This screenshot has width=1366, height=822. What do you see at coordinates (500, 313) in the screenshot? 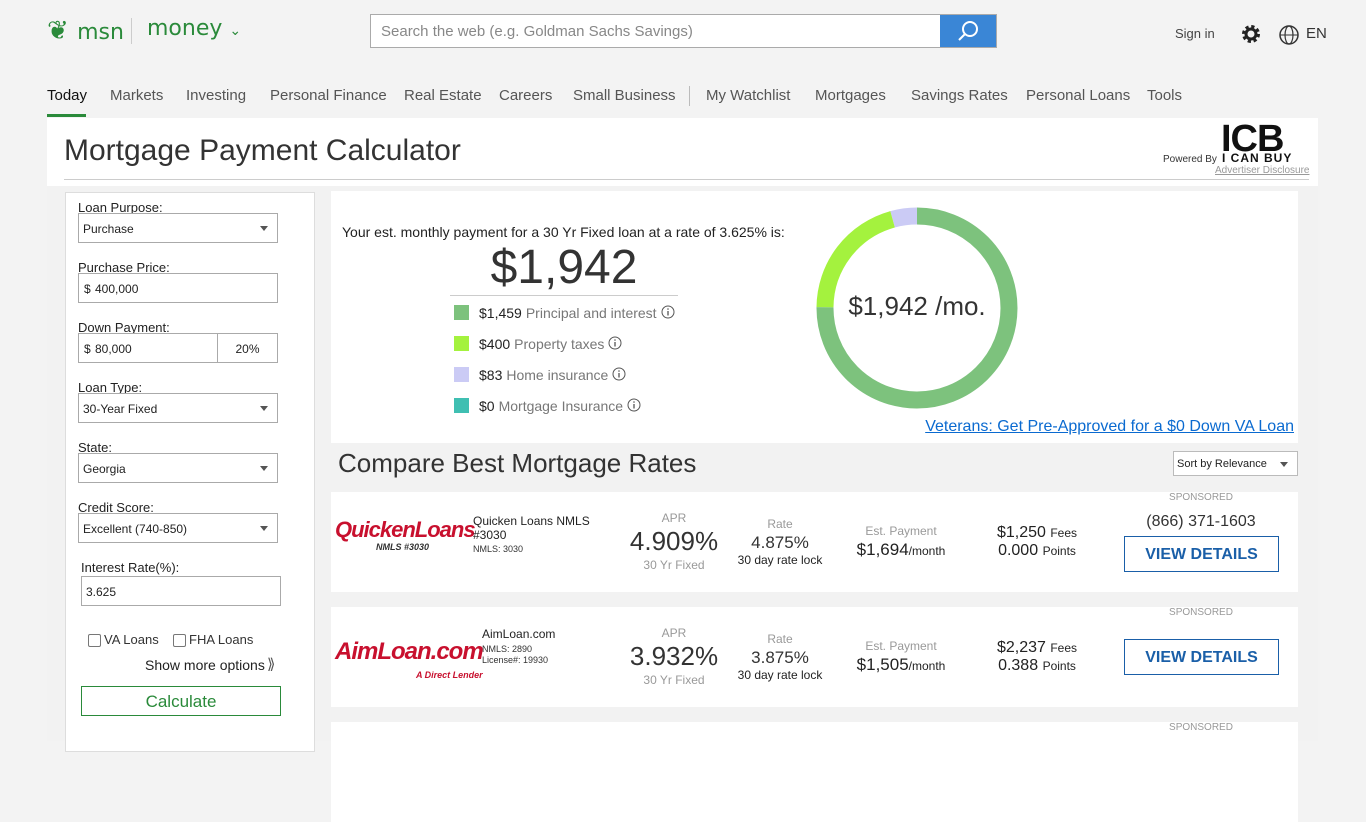
I see `legend-amount: $1,459` at bounding box center [500, 313].